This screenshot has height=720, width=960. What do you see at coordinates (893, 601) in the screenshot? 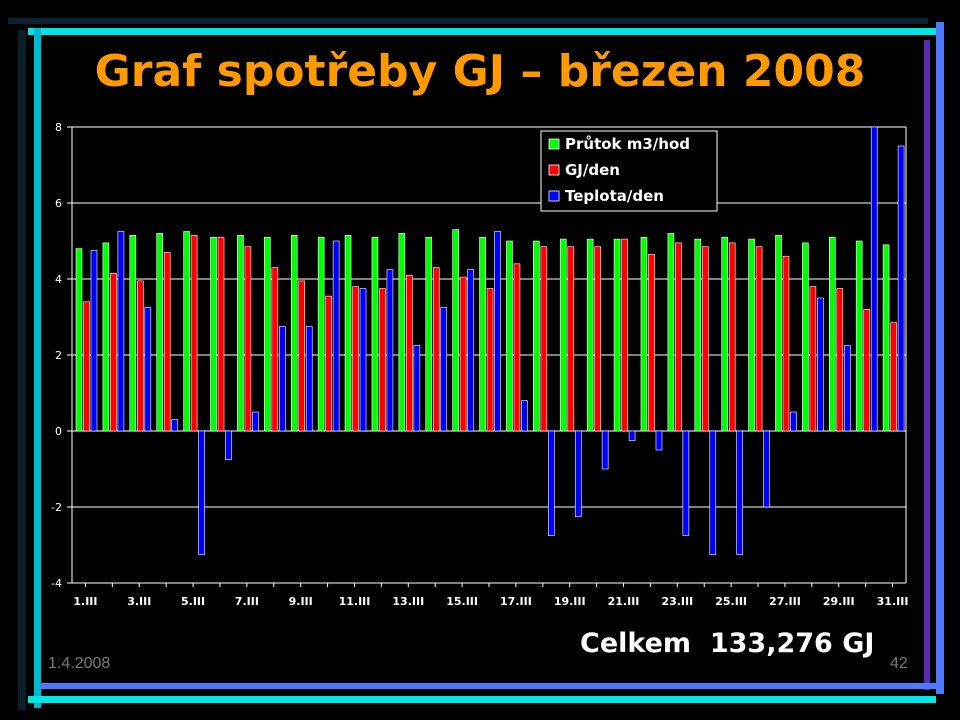
I see `x-tick-label: 31.III` at bounding box center [893, 601].